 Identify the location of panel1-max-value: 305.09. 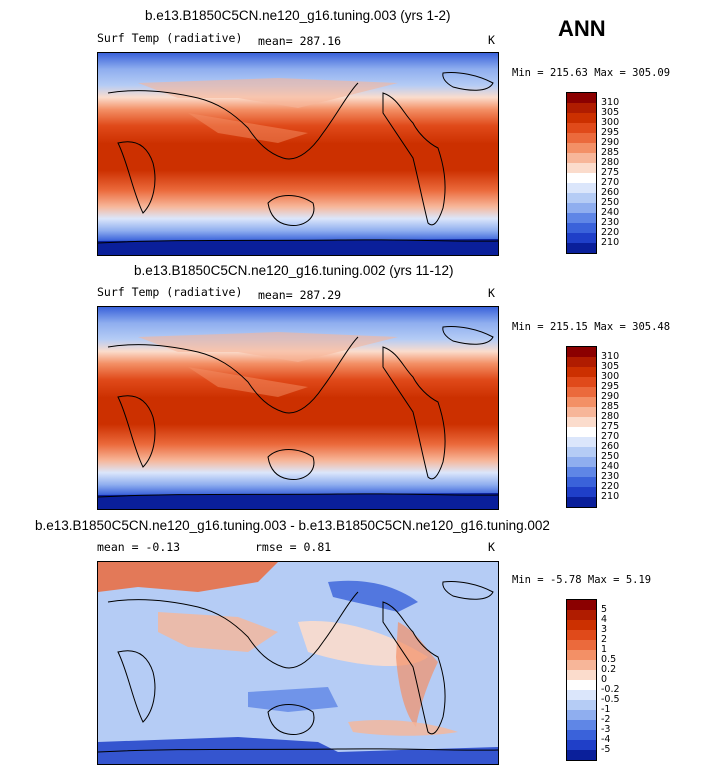
(651, 73).